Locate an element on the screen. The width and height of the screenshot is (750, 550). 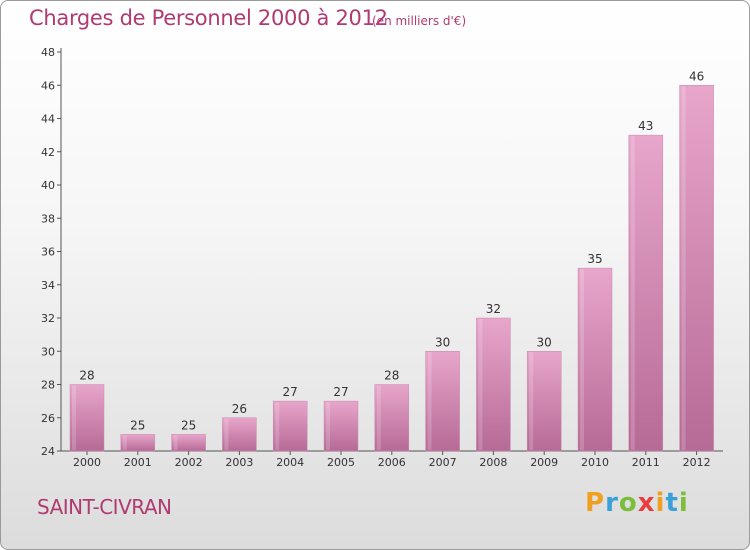
y-tick-label: 24 is located at coordinates (48, 451).